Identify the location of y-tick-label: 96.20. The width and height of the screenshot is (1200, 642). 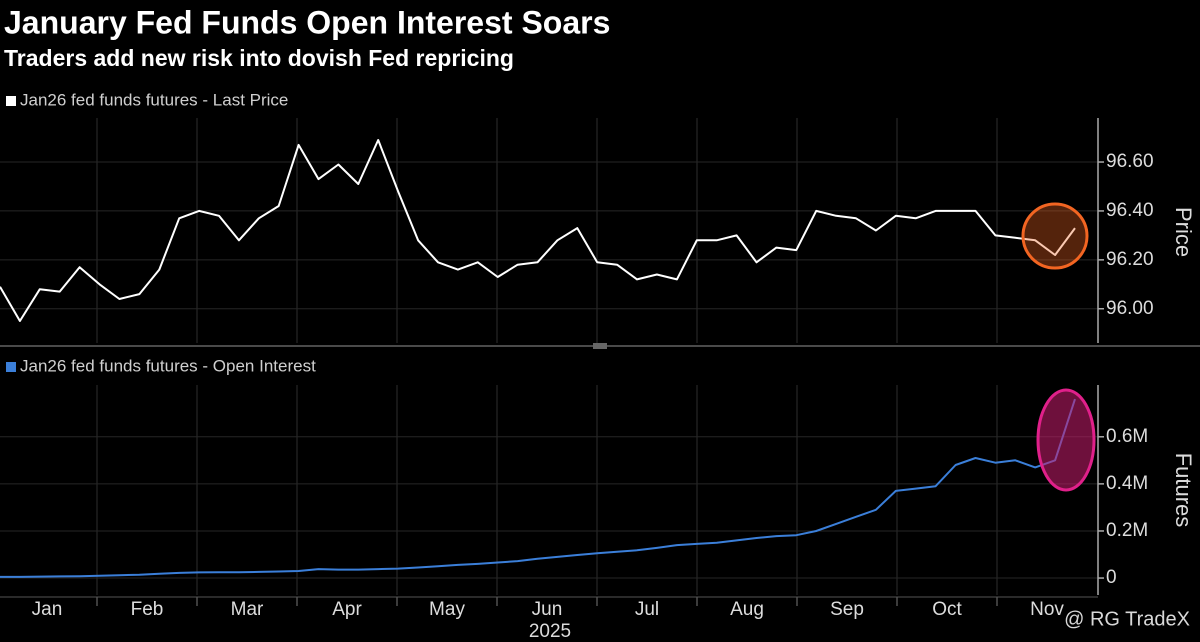
(1130, 259).